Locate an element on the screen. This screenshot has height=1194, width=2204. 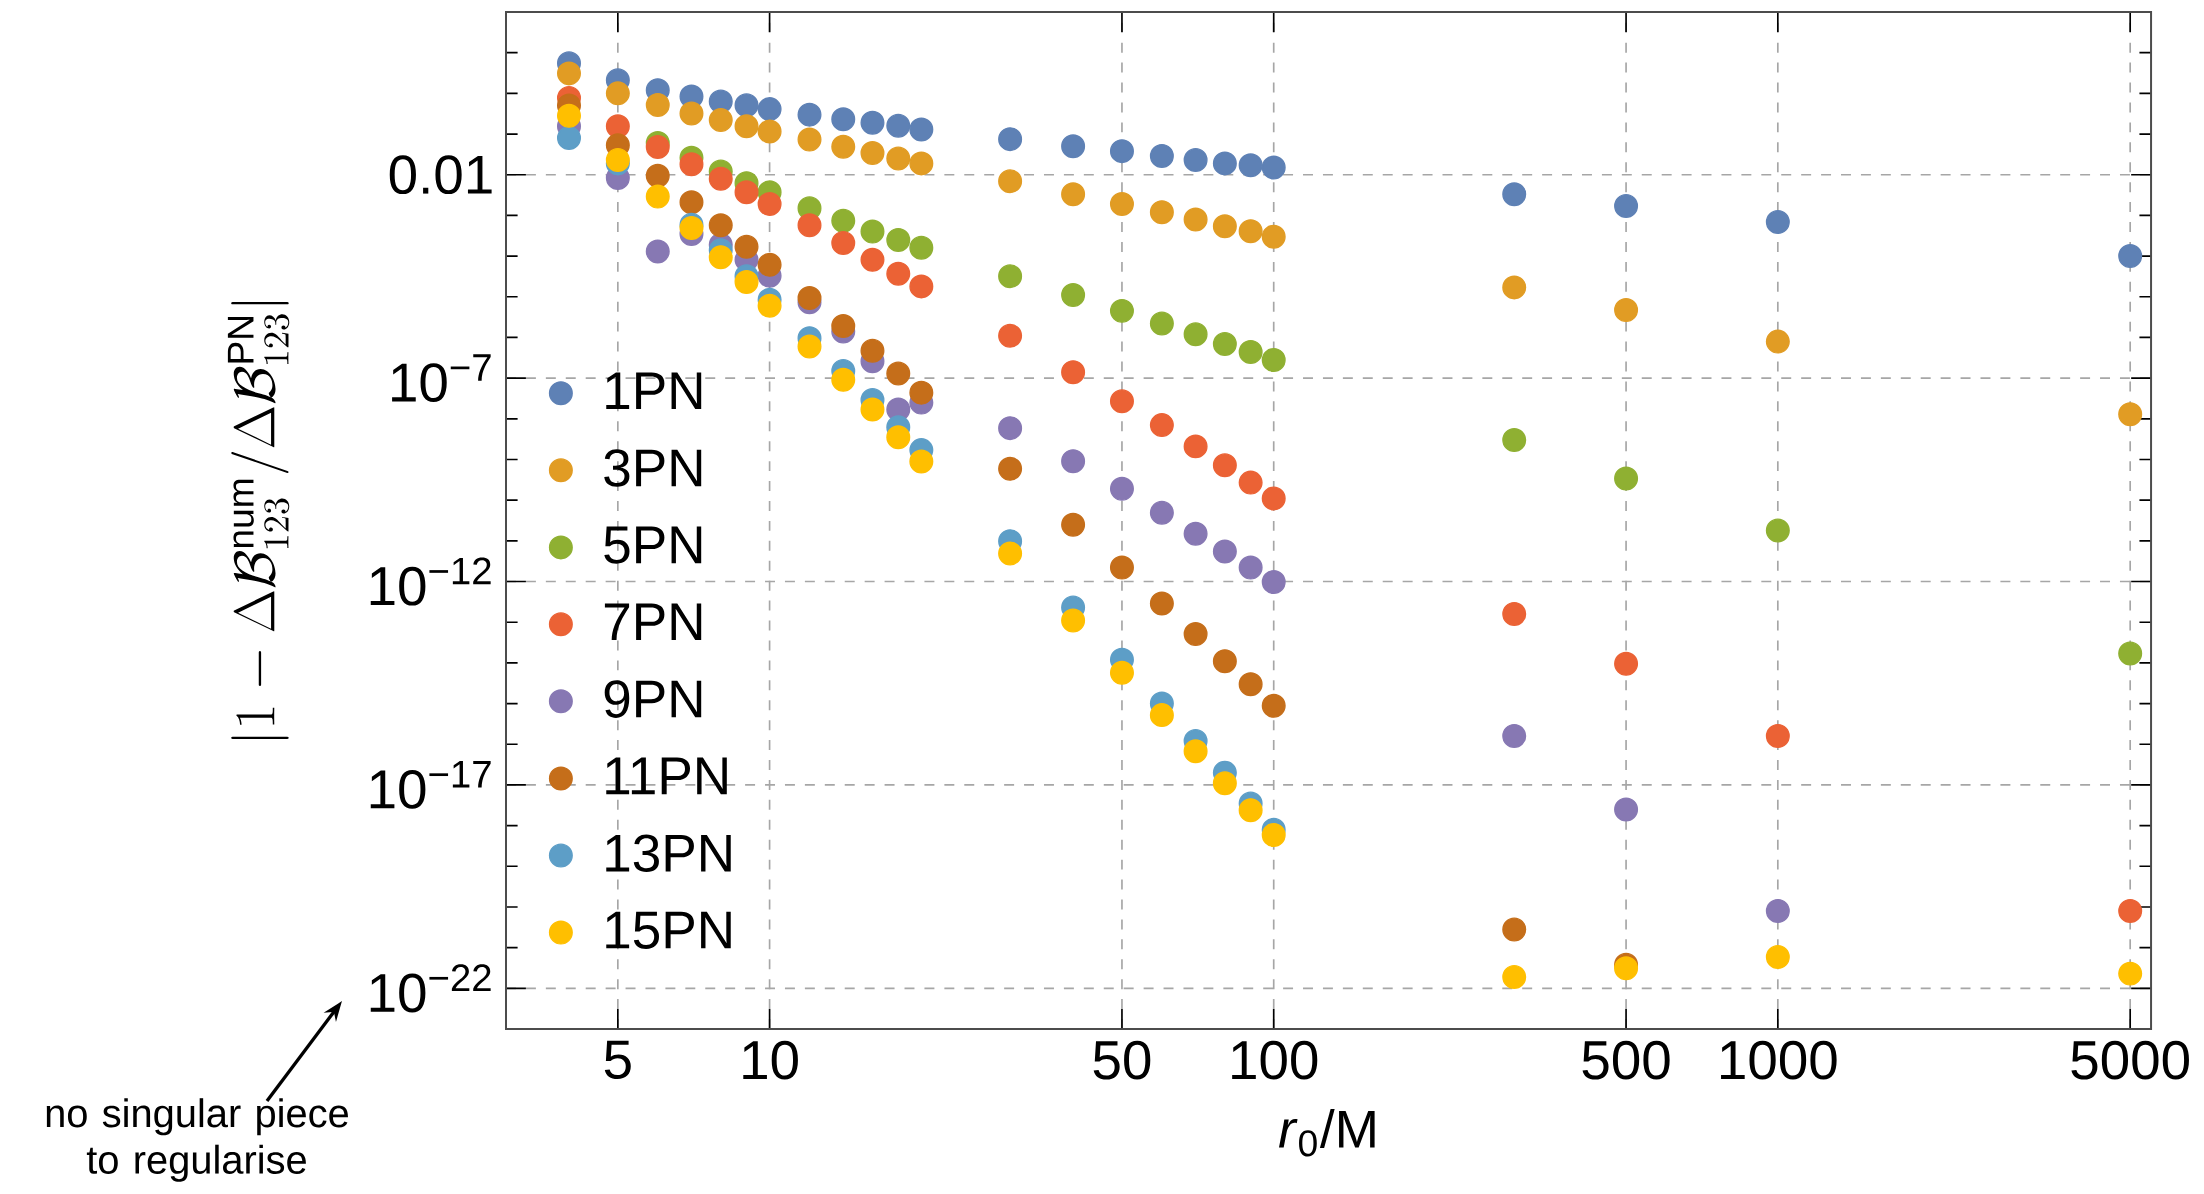
x-tick-label: 50 is located at coordinates (1122, 1060).